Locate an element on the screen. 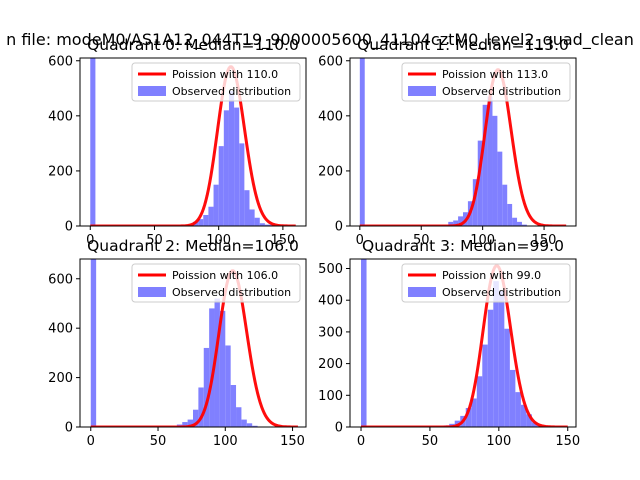 This screenshot has height=480, width=640. legend: Poission with 113.0 Observed distribution is located at coordinates (486, 82).